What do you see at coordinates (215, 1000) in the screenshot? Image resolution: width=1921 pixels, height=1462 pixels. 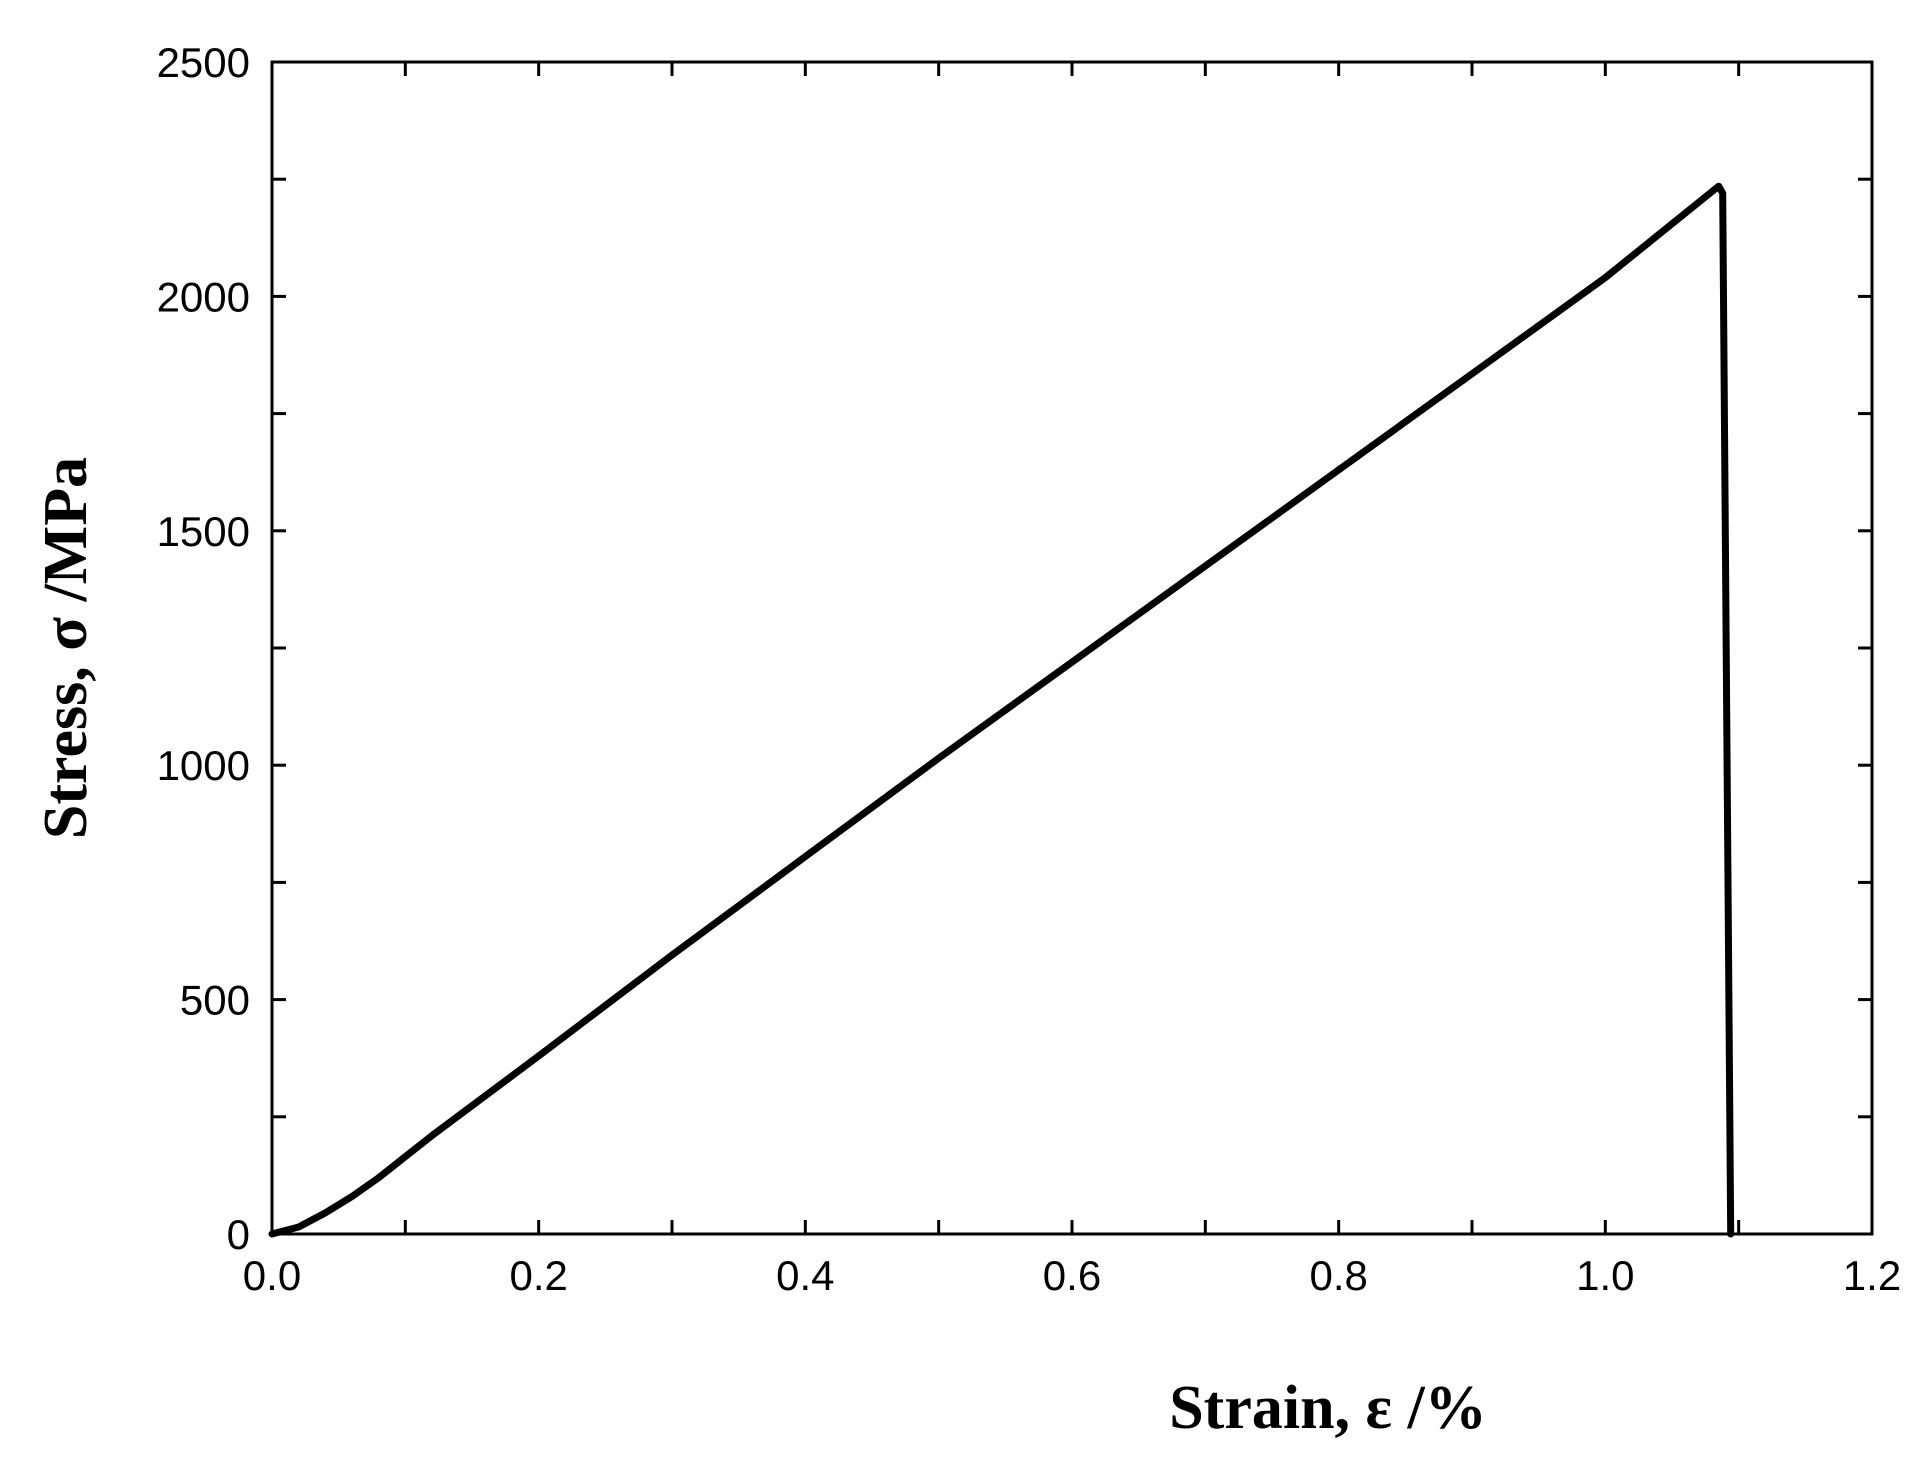 I see `y-tick-label: 500` at bounding box center [215, 1000].